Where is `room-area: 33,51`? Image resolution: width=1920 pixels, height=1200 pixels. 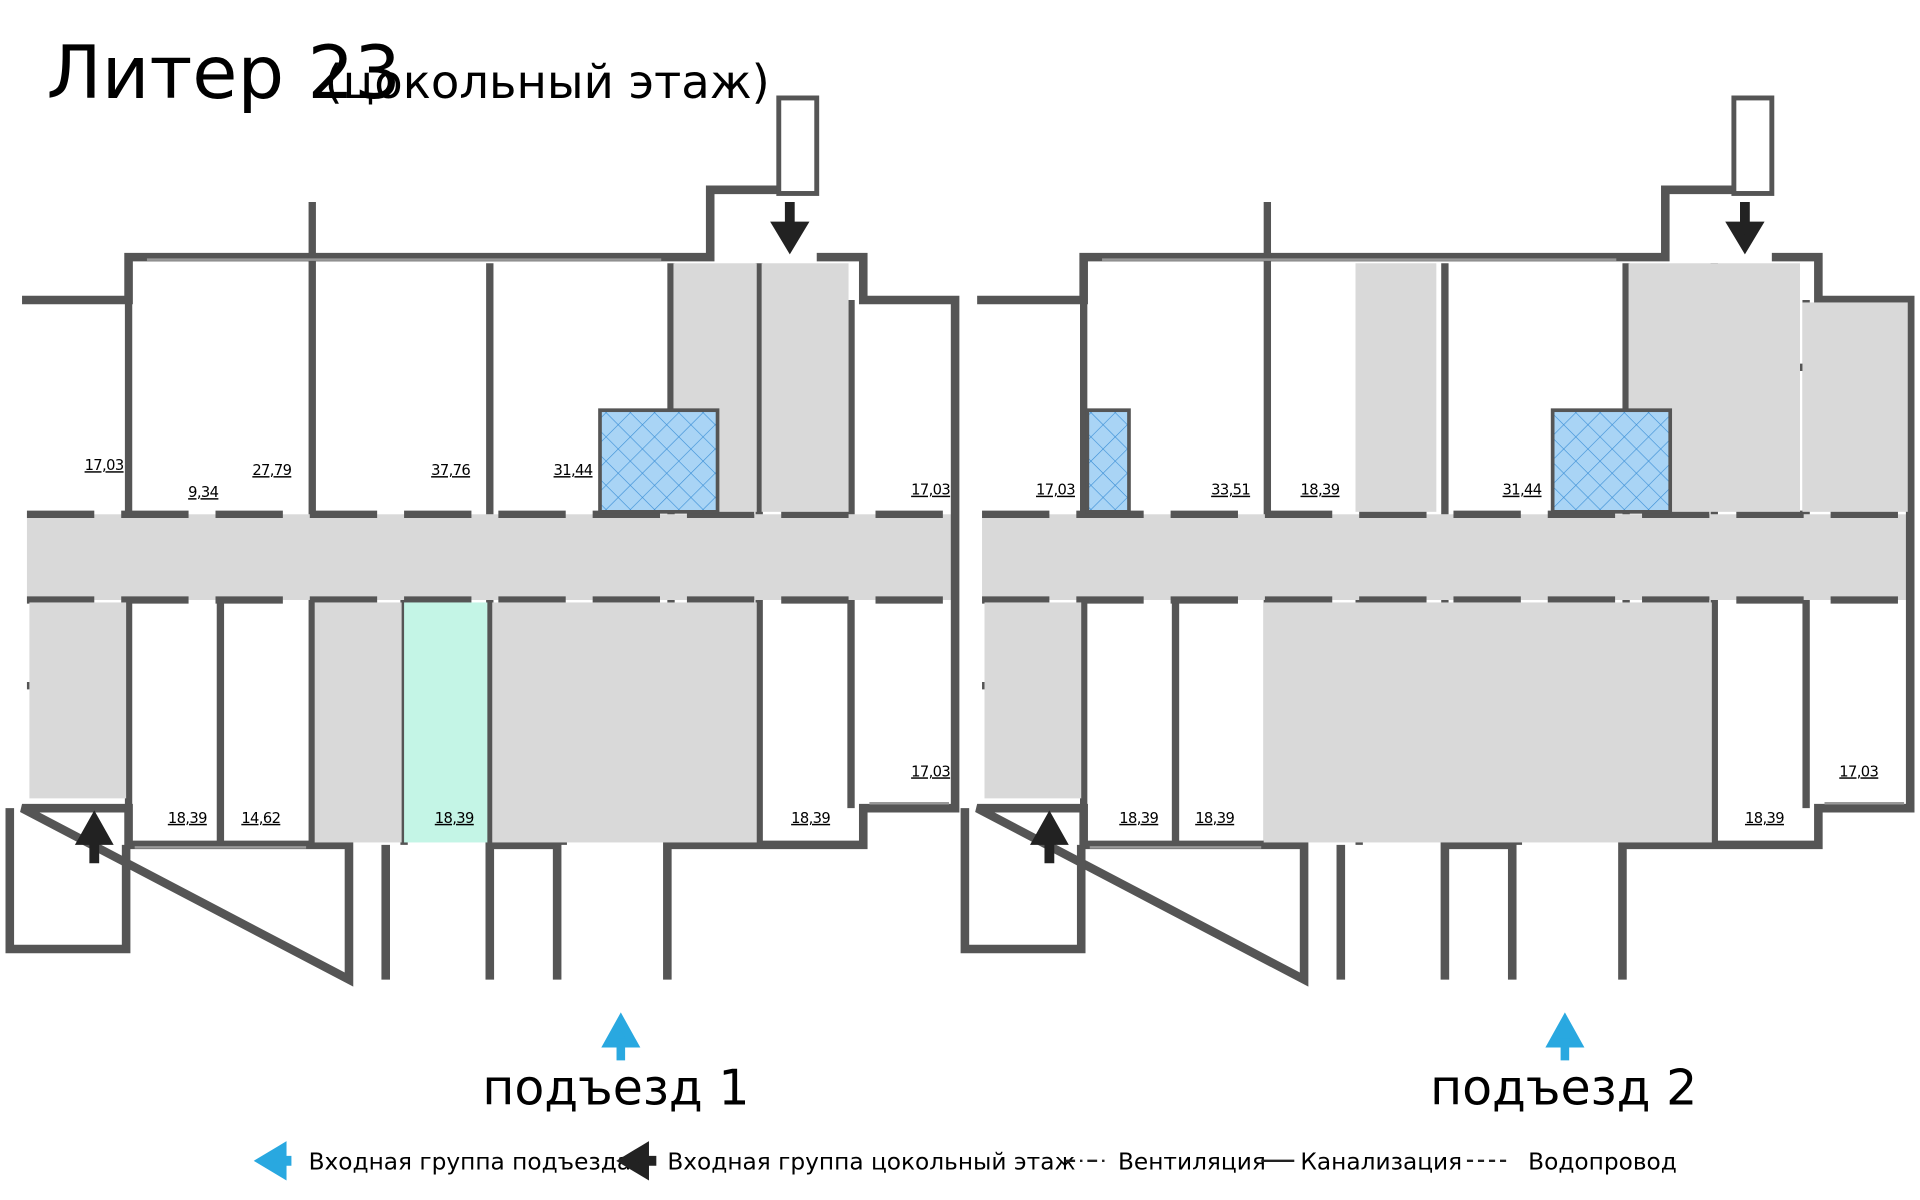
room-area: 33,51 is located at coordinates (1230, 490).